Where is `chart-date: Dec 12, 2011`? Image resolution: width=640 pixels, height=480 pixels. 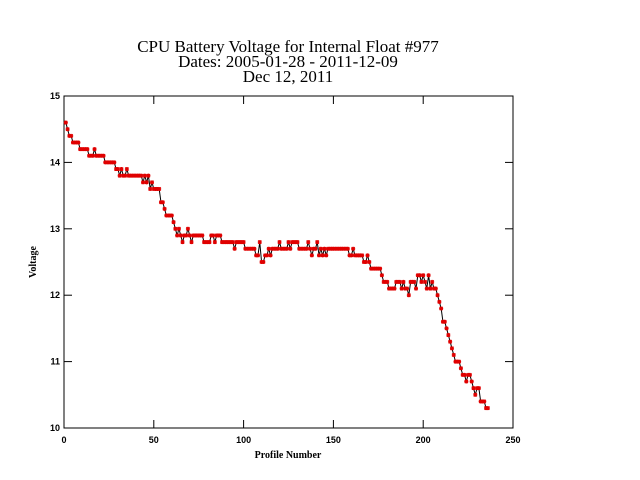 chart-date: Dec 12, 2011 is located at coordinates (288, 76).